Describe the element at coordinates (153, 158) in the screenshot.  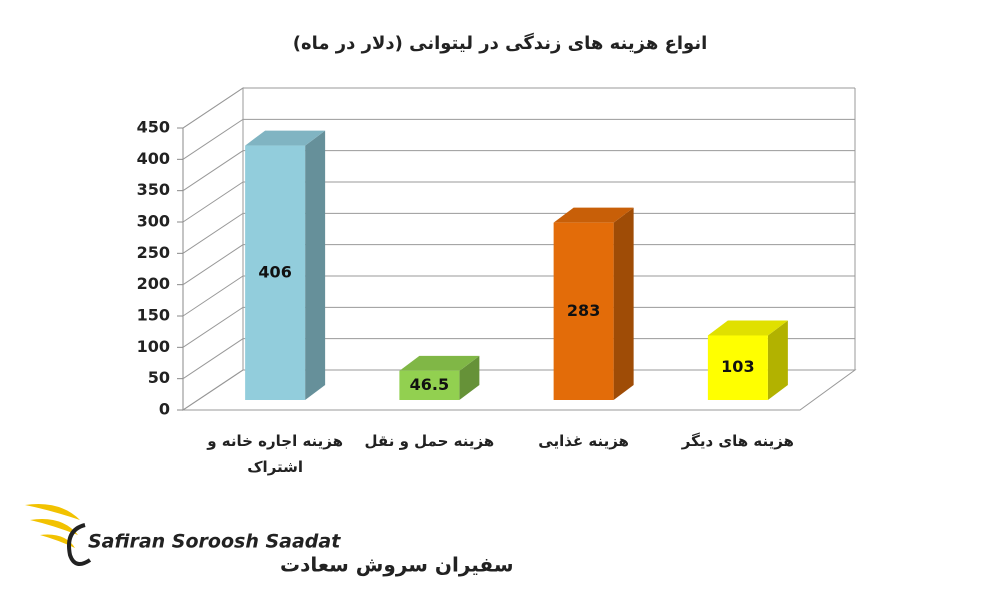
I see `y-tick-label: 400` at that location.